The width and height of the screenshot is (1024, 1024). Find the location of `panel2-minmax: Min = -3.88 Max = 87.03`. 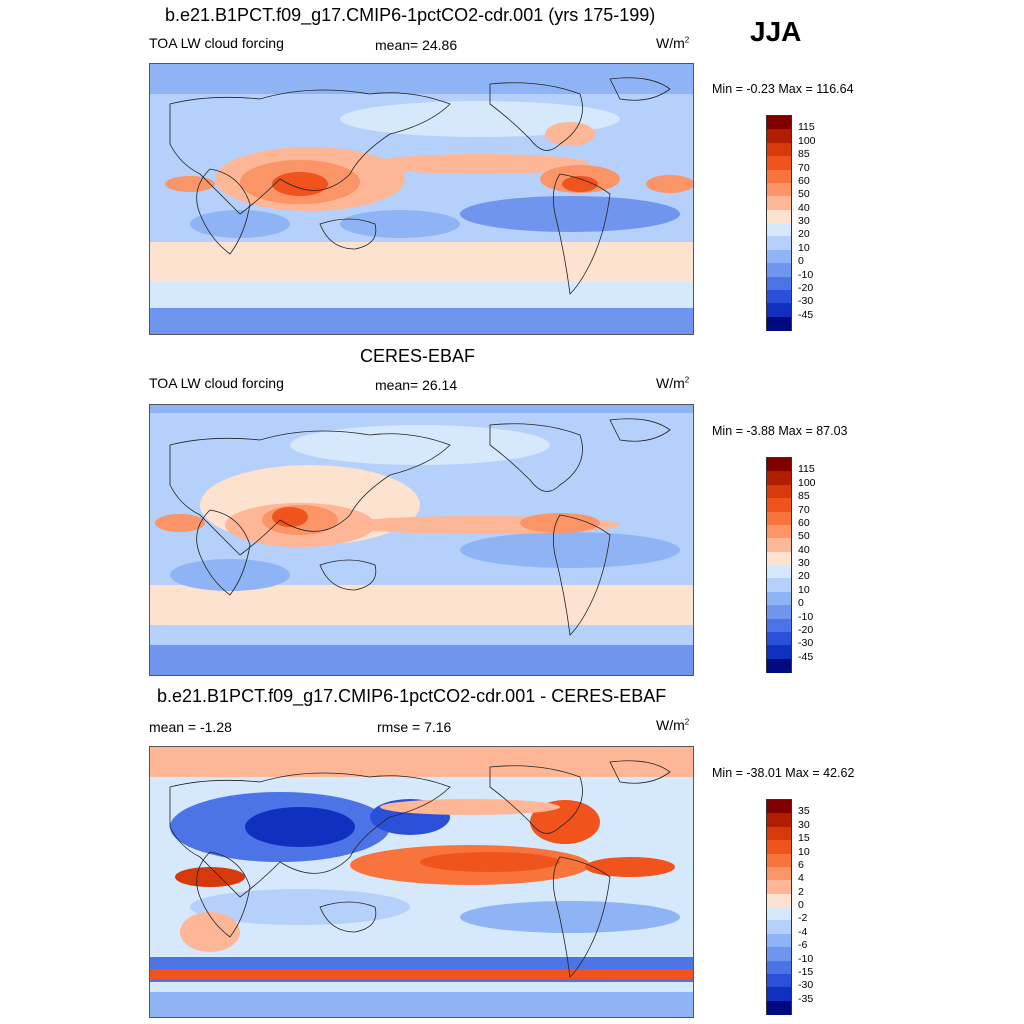

panel2-minmax: Min = -3.88 Max = 87.03 is located at coordinates (780, 431).